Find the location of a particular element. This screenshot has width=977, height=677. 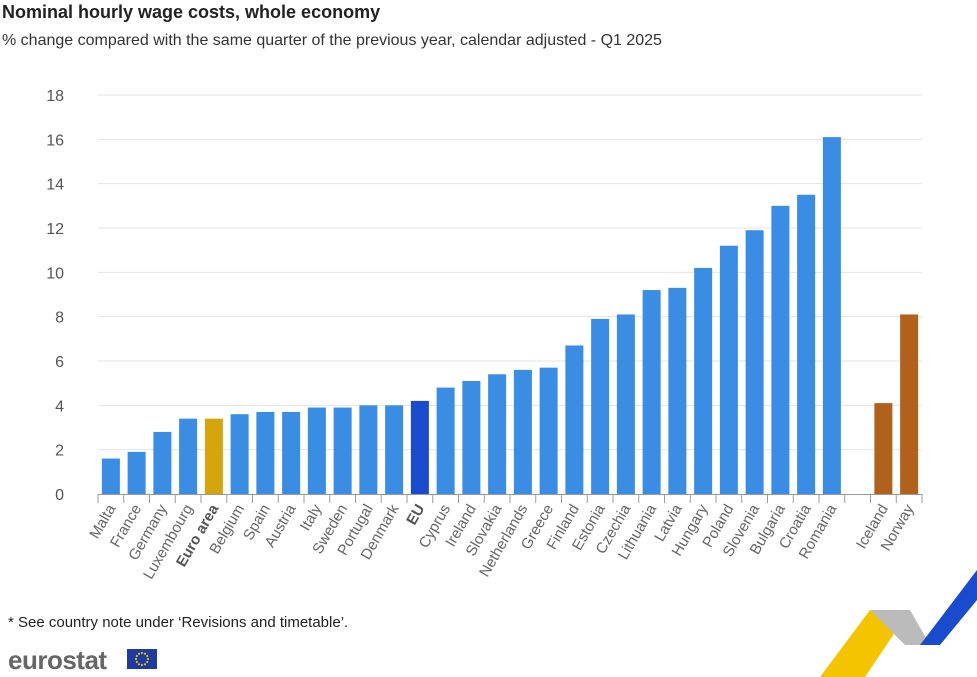

bar-romania is located at coordinates (831, 315).